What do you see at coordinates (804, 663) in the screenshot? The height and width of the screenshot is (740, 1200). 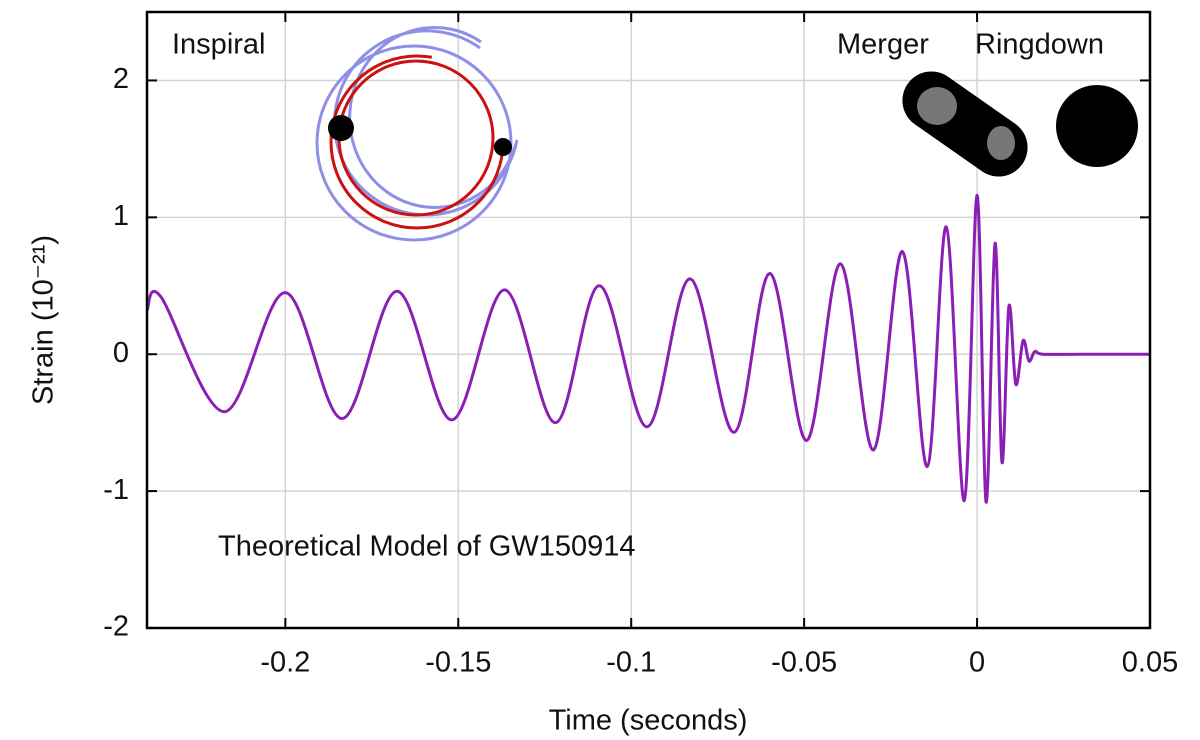 I see `x-tick-label: -0.05` at bounding box center [804, 663].